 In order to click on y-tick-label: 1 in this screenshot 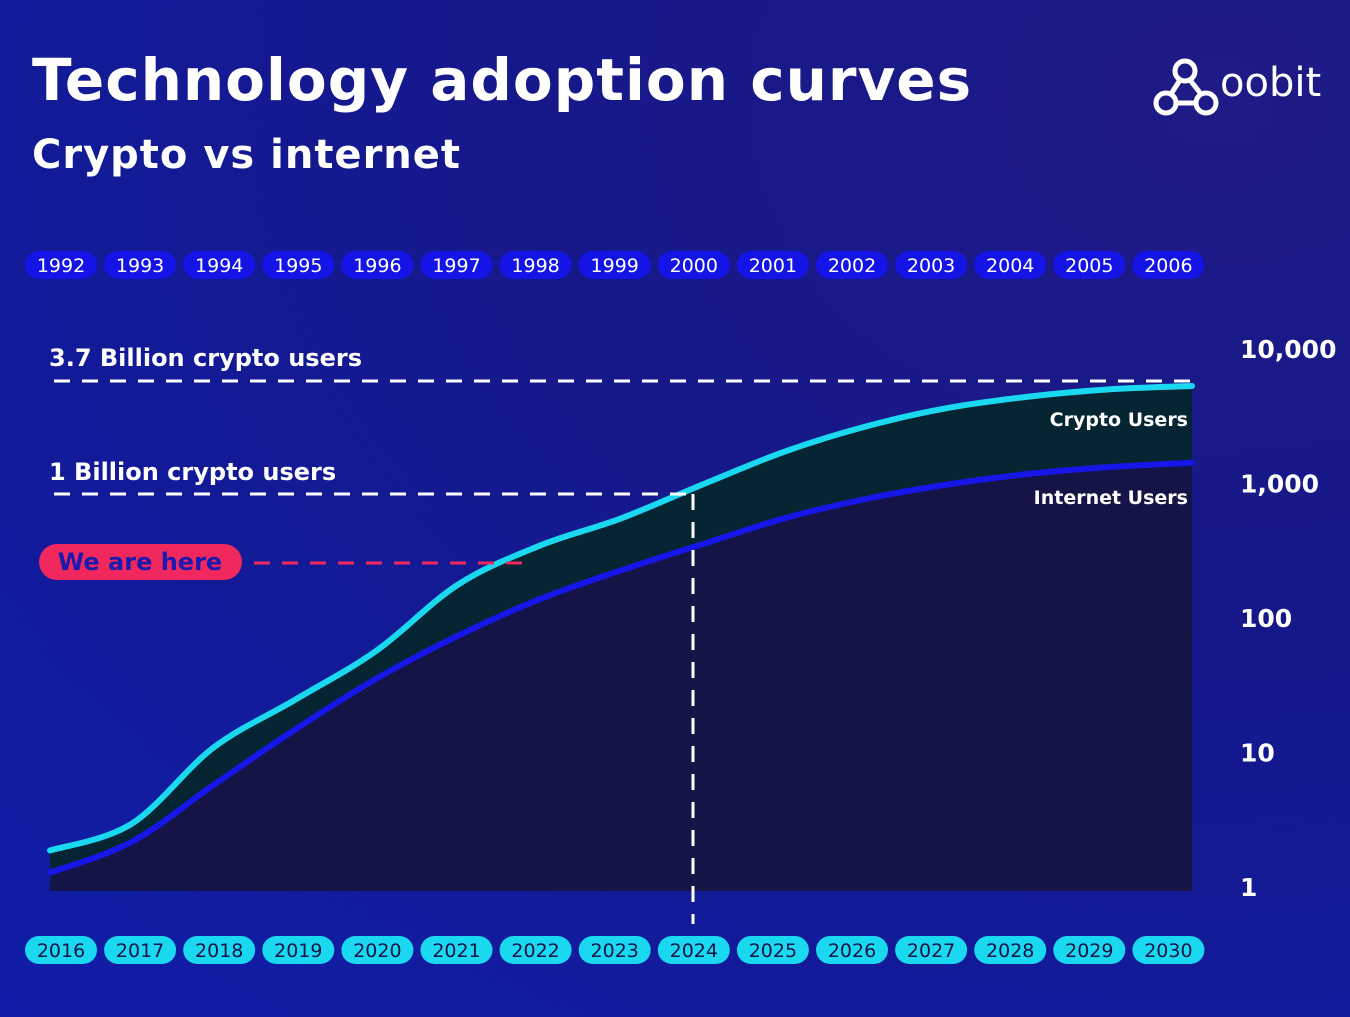, I will do `click(1248, 887)`.